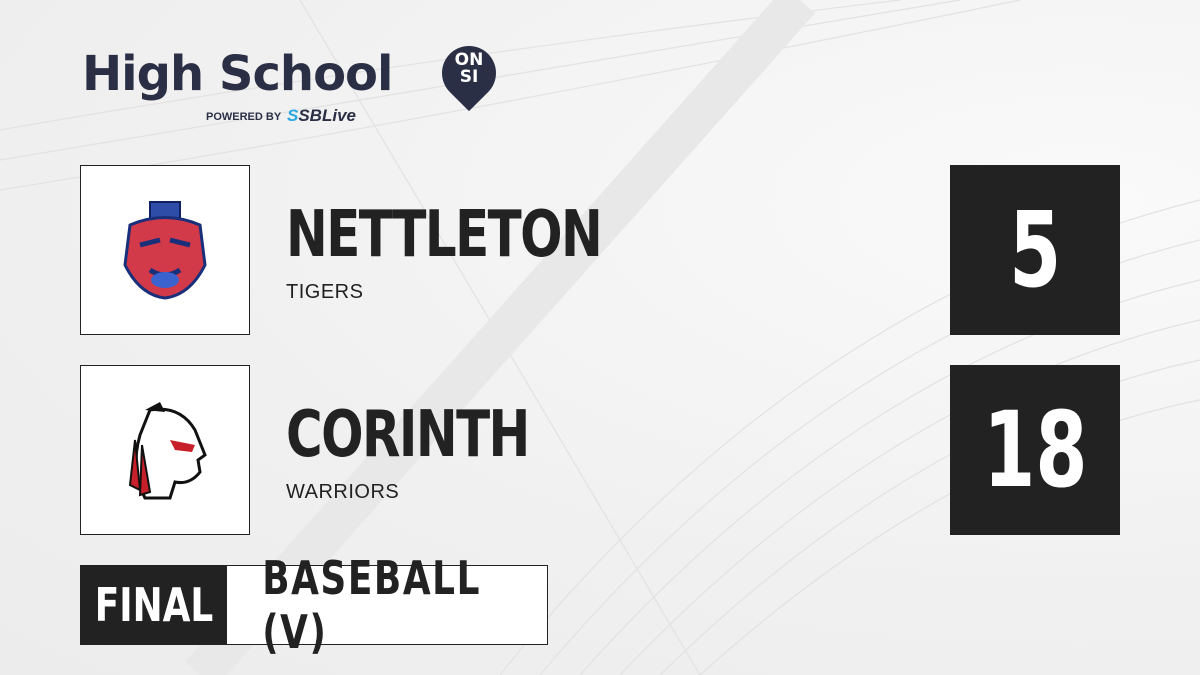 This screenshot has width=1200, height=675. What do you see at coordinates (237, 74) in the screenshot?
I see `brand-title: High School` at bounding box center [237, 74].